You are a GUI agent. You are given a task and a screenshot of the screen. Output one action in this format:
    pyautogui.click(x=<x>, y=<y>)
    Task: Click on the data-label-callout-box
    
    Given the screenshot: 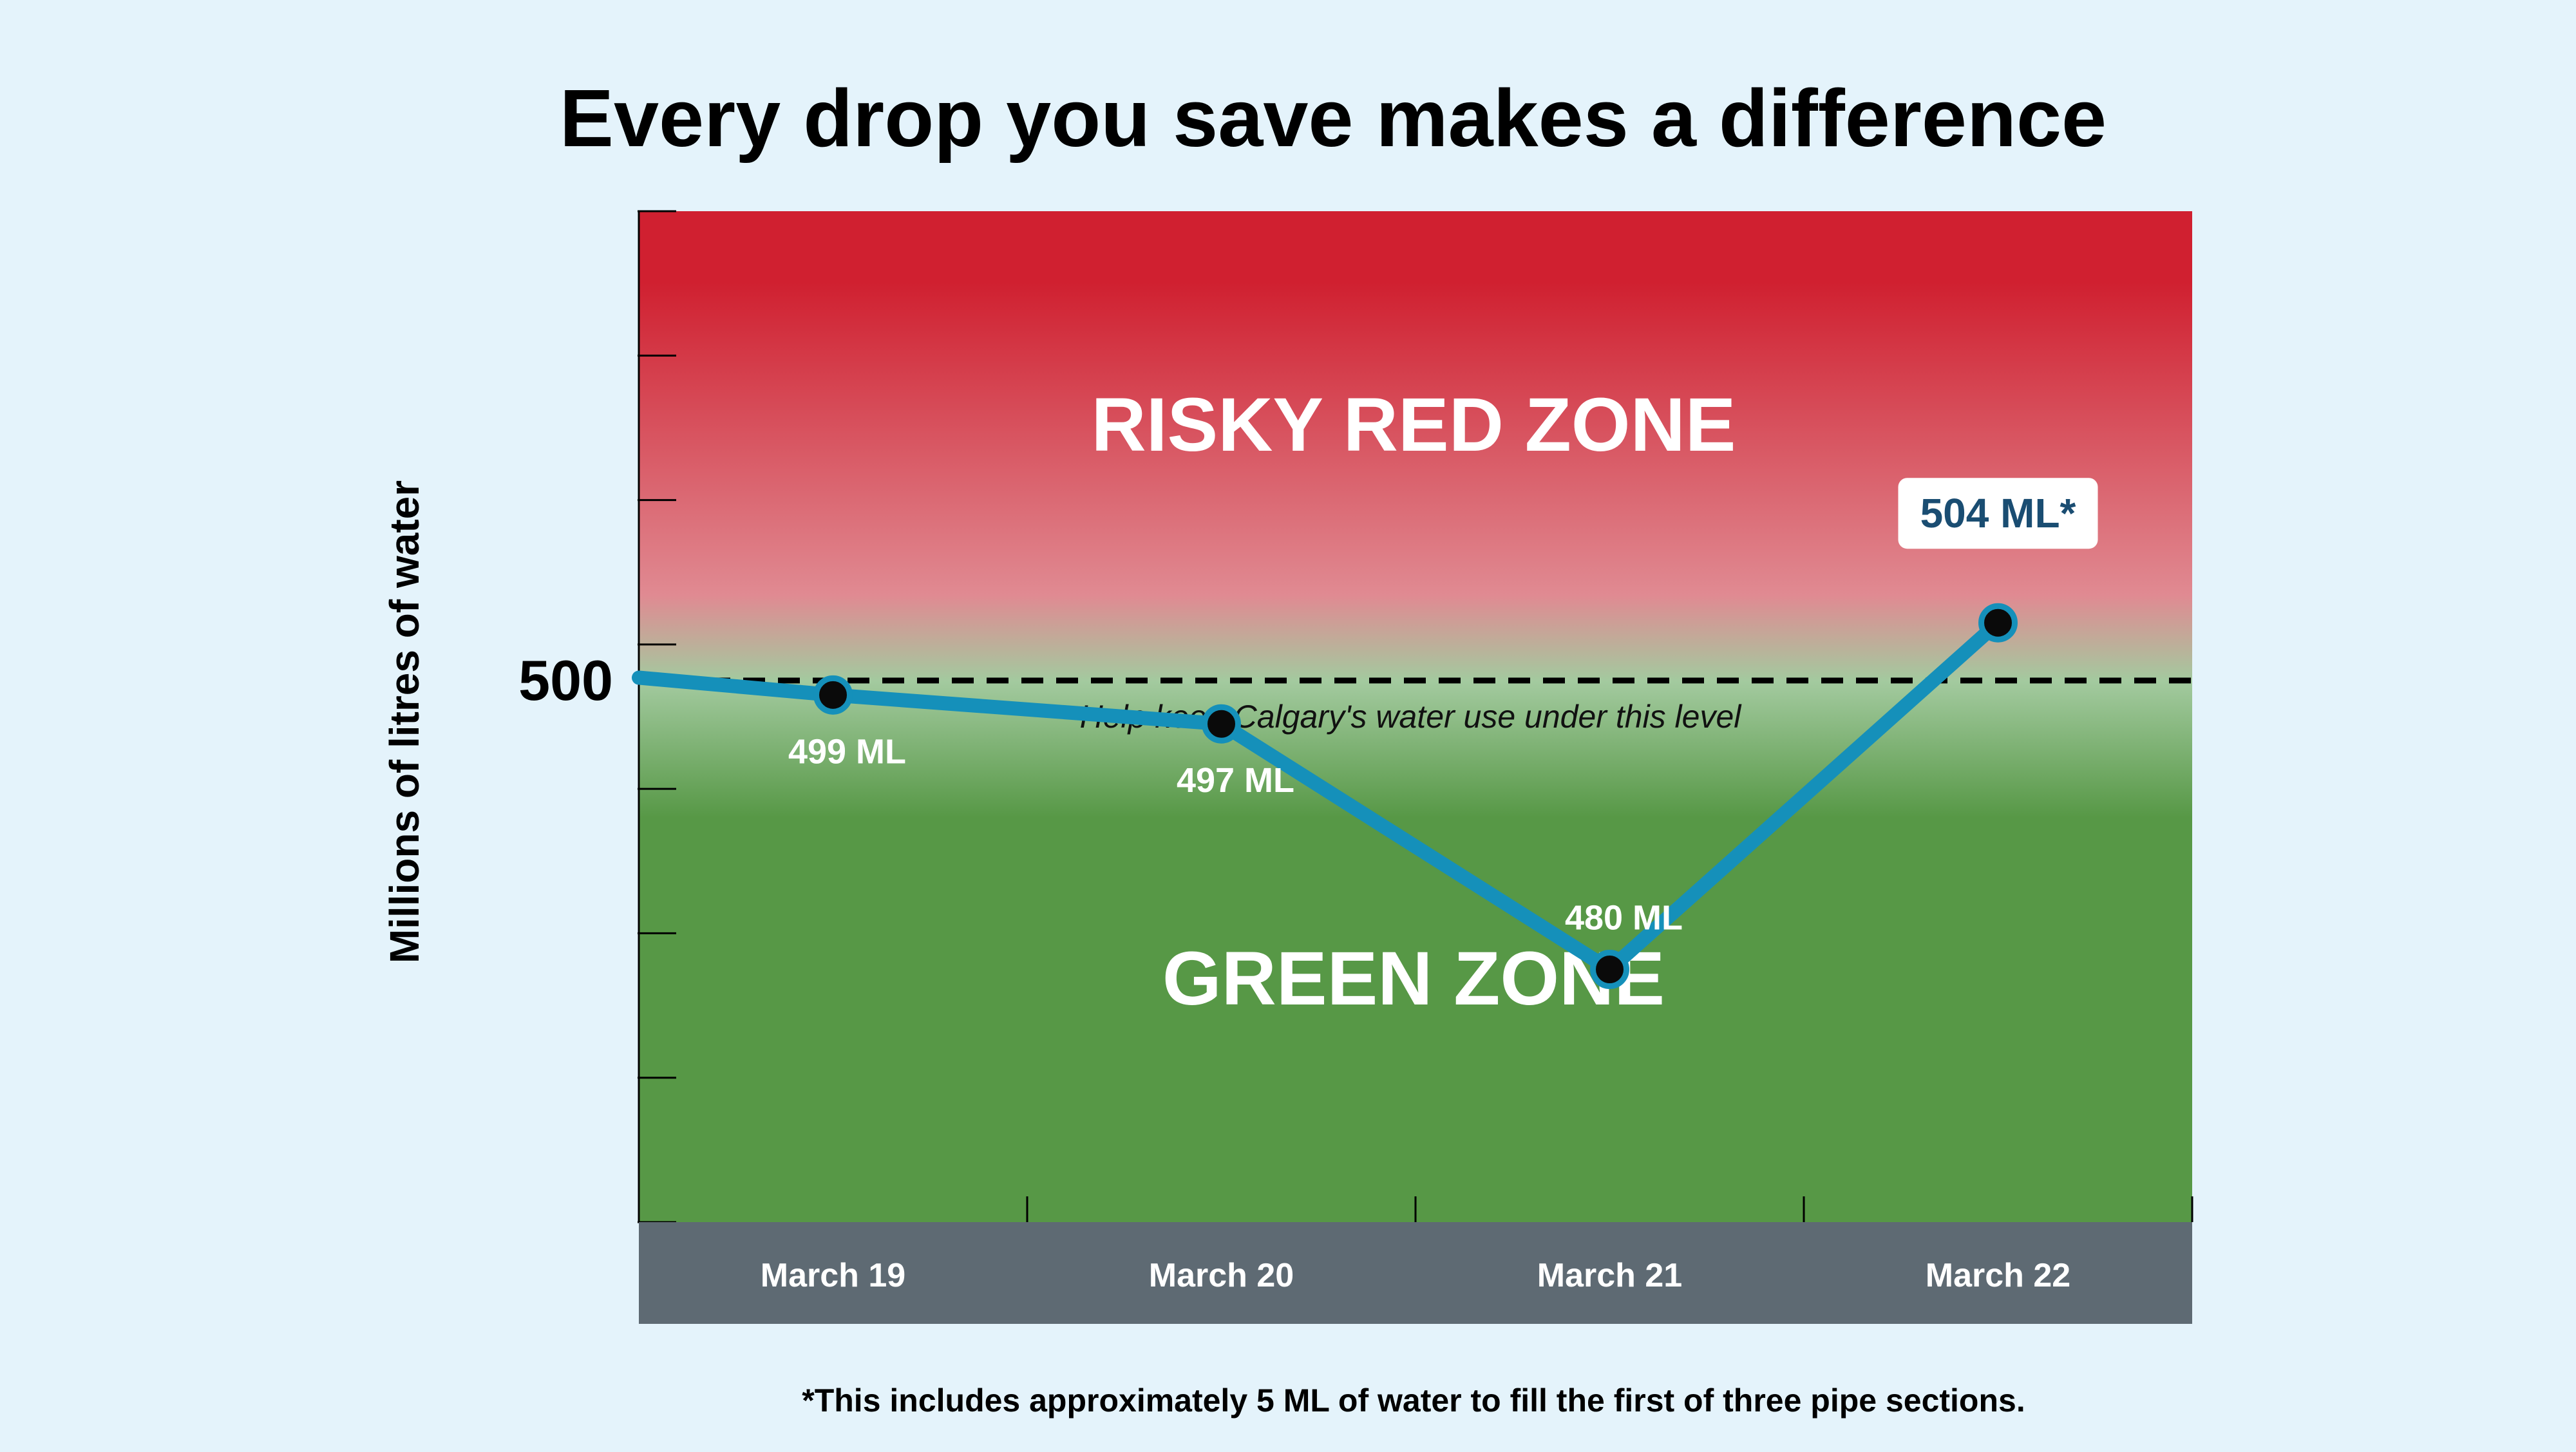 What is the action you would take?
    pyautogui.click(x=1998, y=513)
    